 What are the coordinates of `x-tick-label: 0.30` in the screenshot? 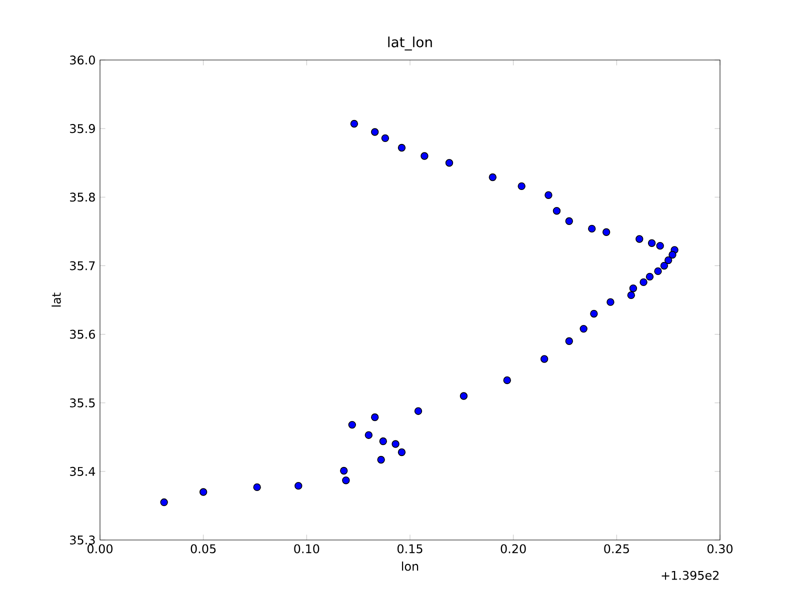 It's located at (720, 549).